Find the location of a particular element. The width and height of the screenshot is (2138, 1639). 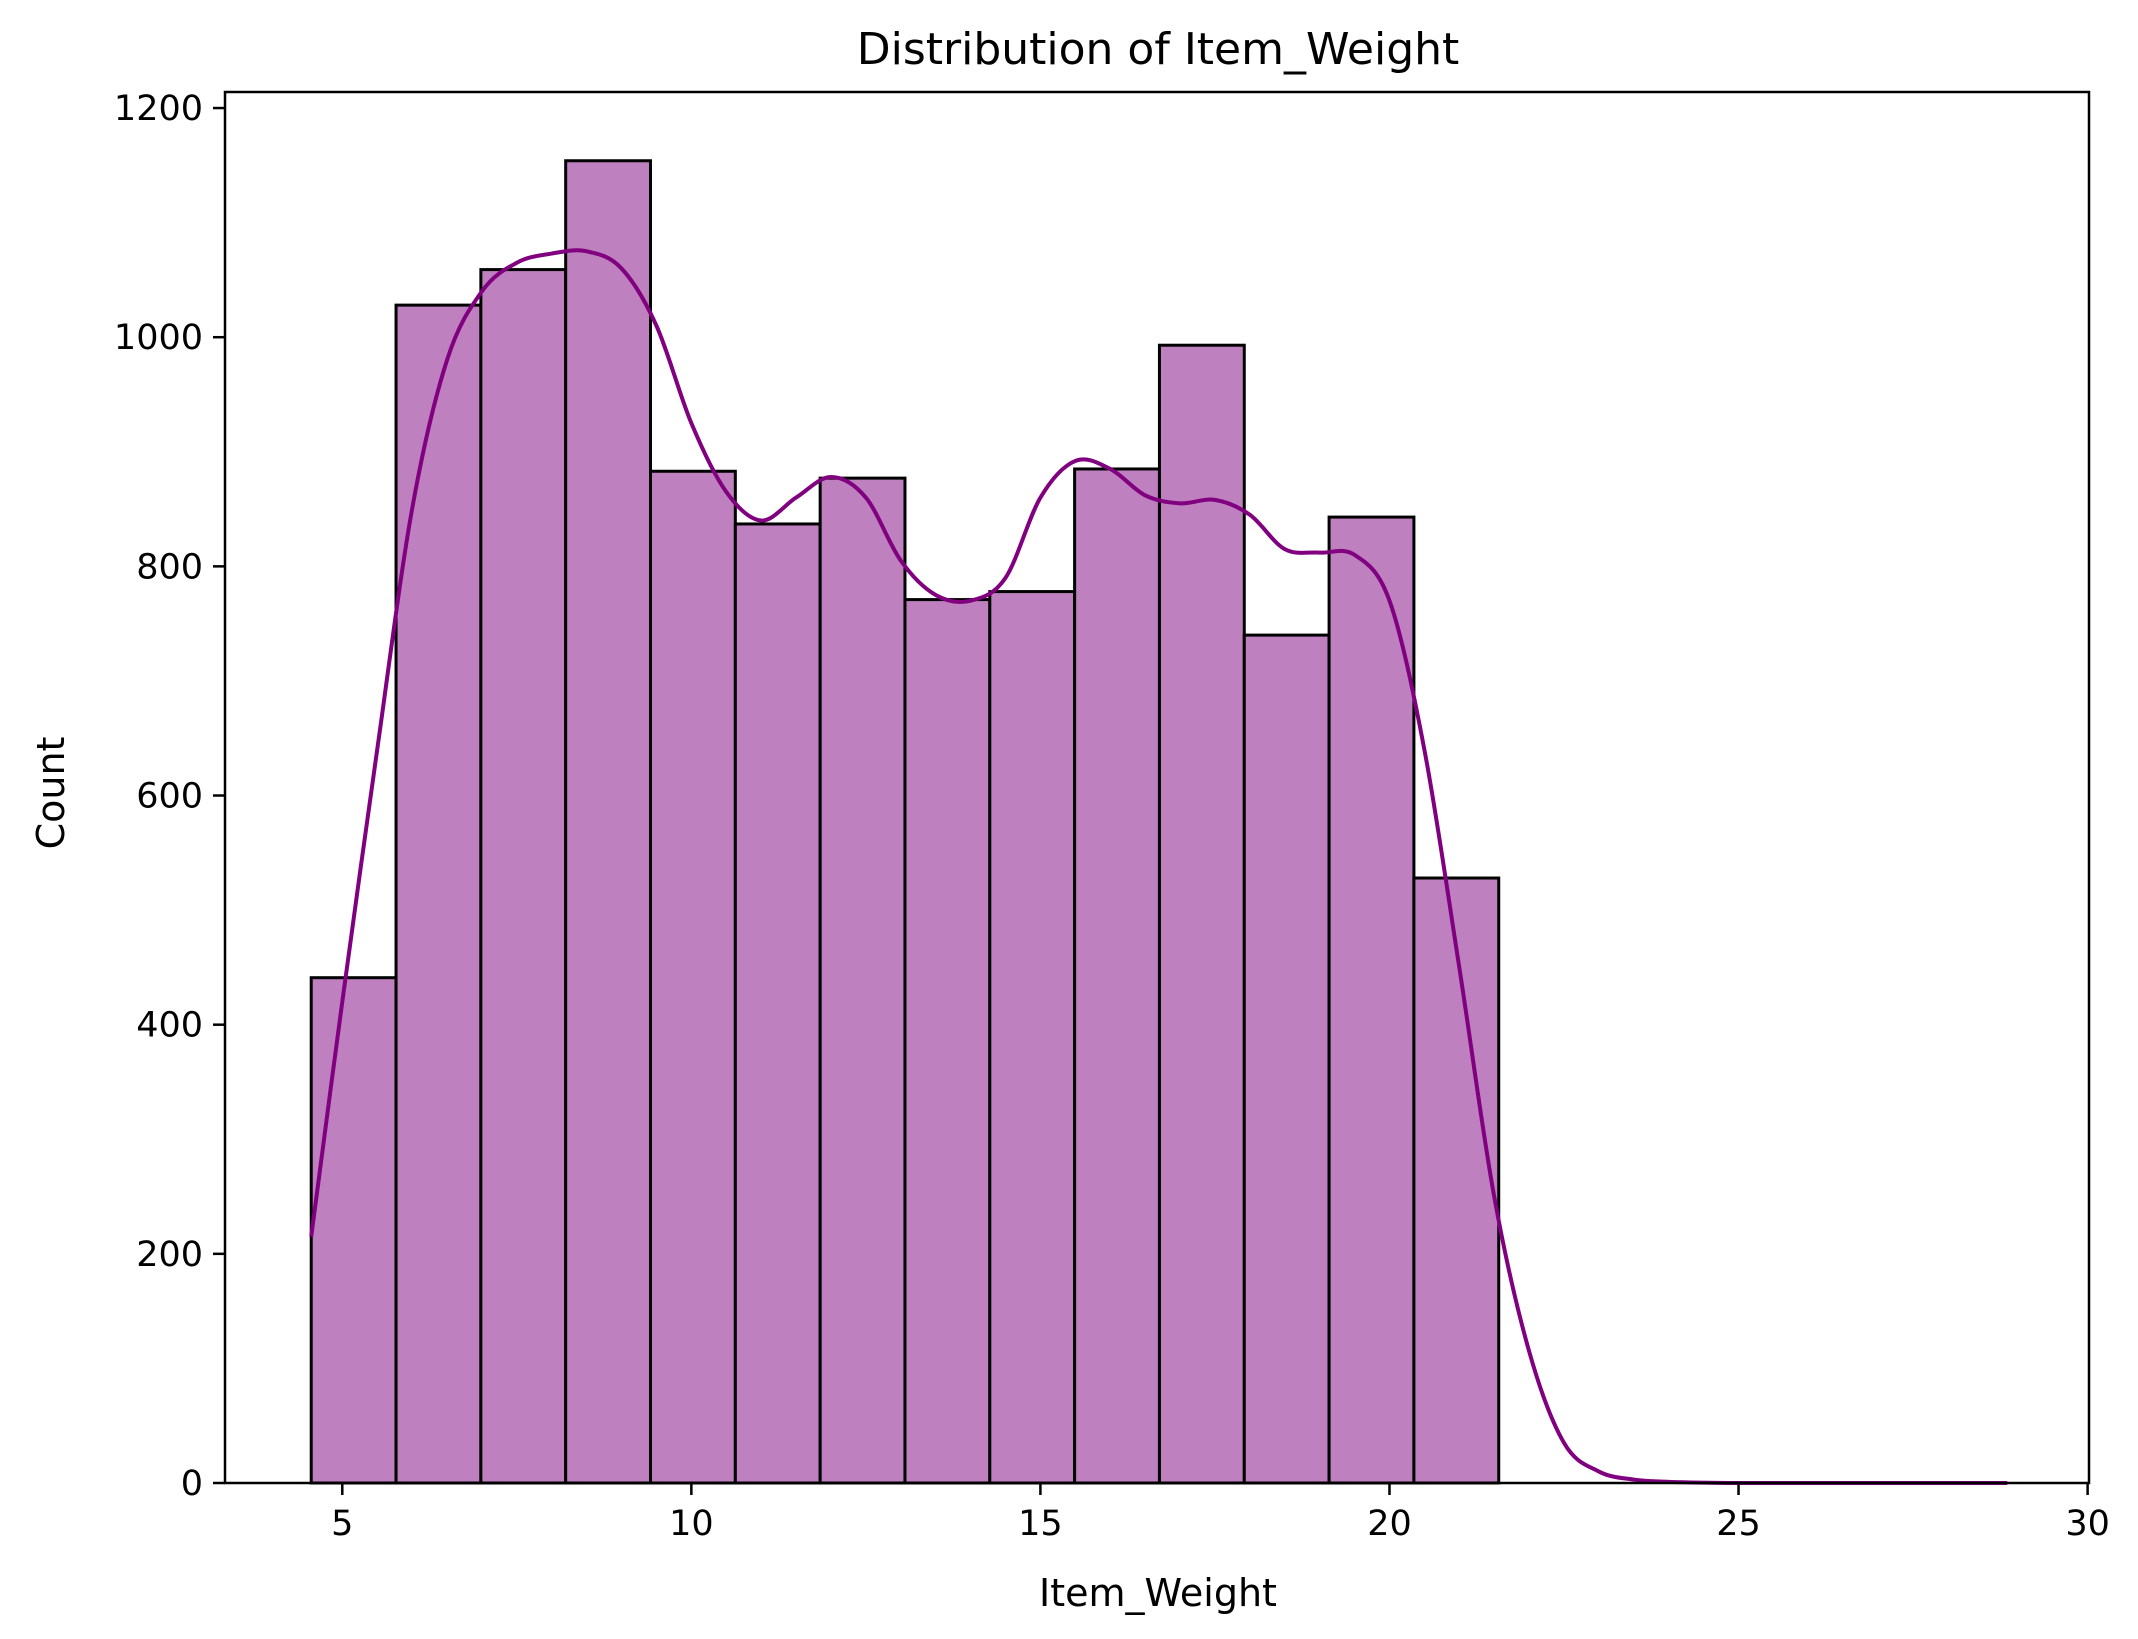

y-tick-label: 1000 is located at coordinates (158, 338).